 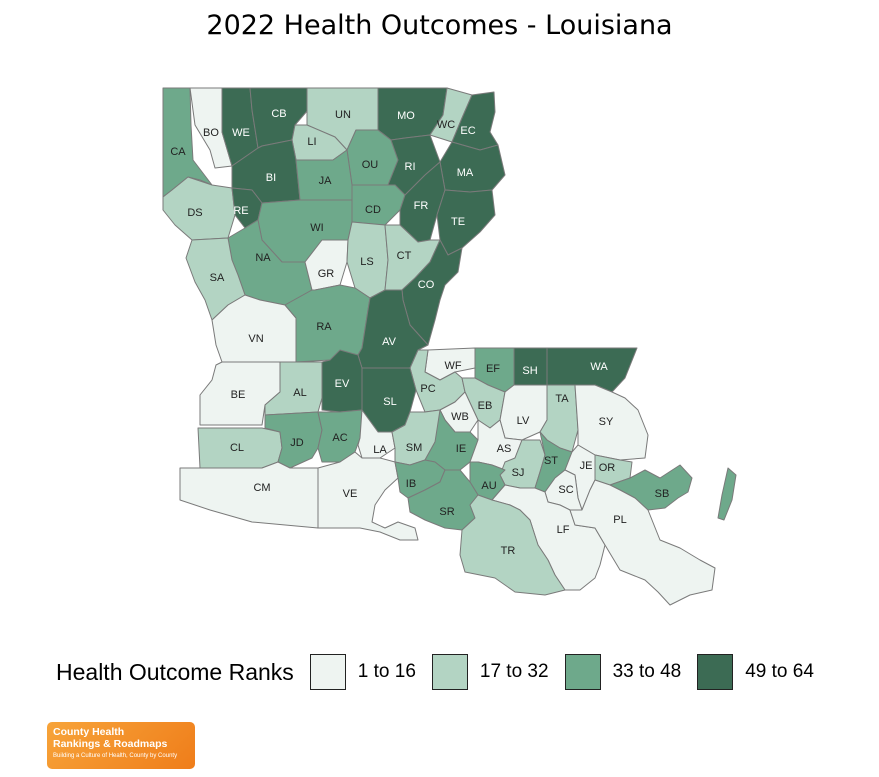 I want to click on parish-label-cl: CL, so click(x=237, y=448).